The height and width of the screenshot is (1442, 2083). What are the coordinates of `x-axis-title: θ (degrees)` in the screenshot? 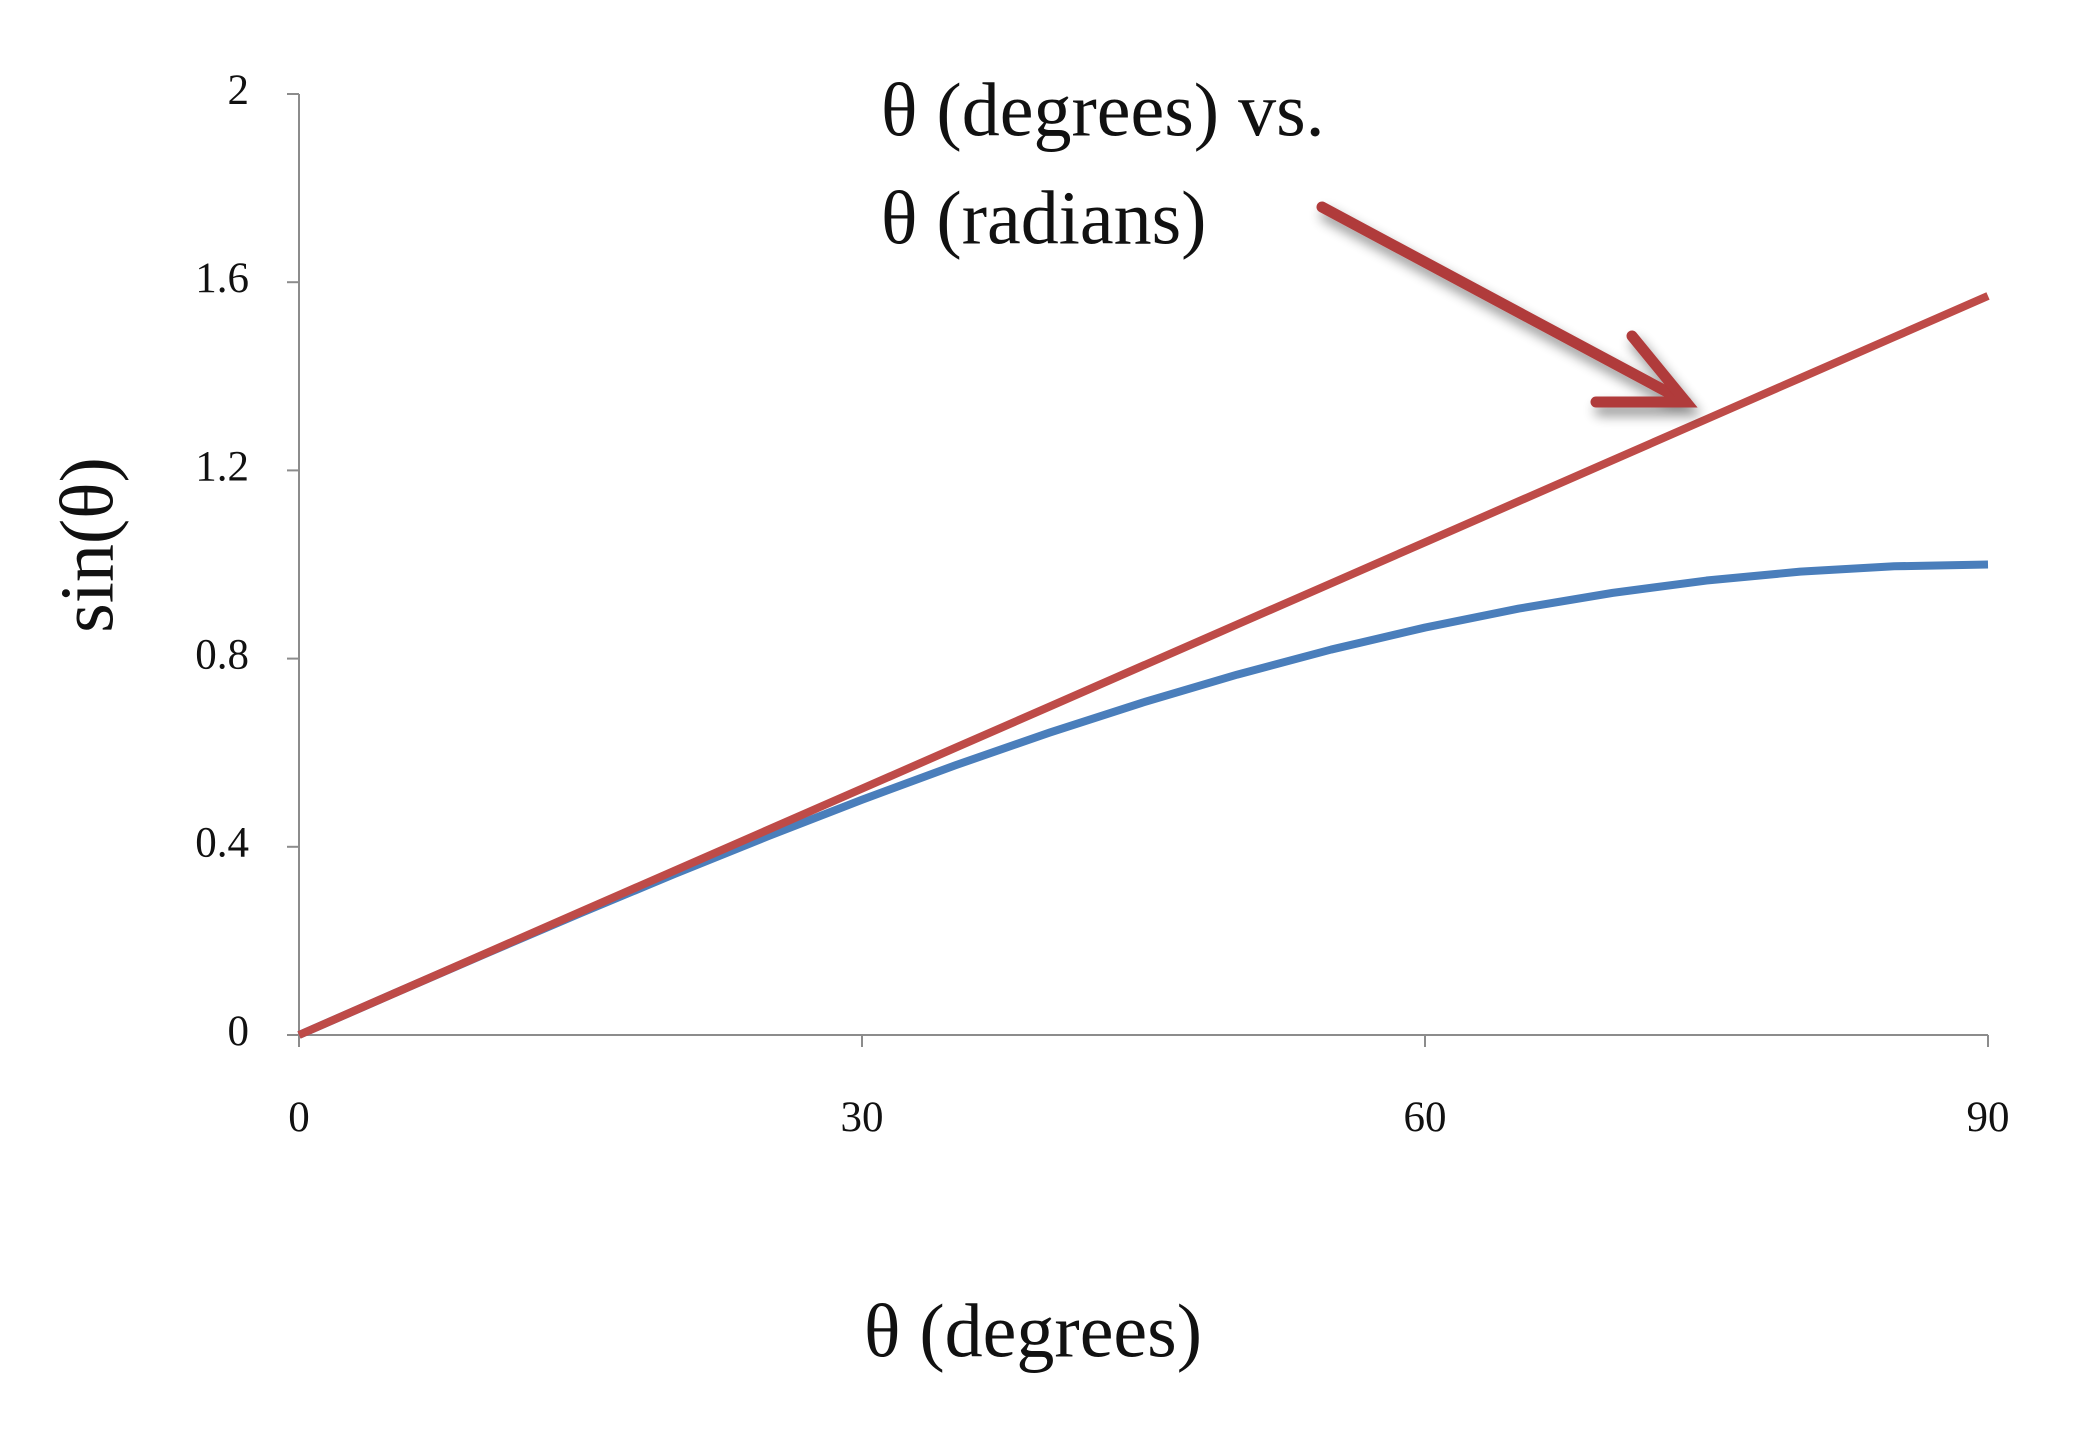 It's located at (1033, 1331).